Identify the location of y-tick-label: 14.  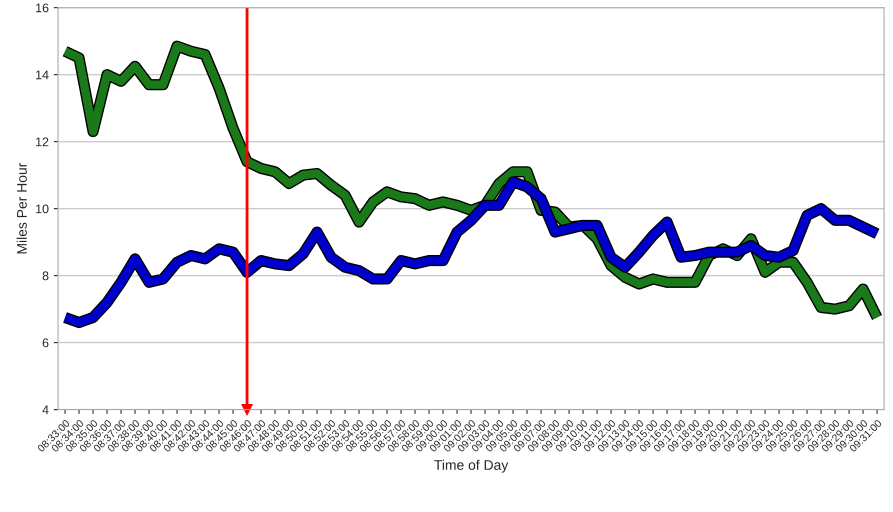
(42, 75).